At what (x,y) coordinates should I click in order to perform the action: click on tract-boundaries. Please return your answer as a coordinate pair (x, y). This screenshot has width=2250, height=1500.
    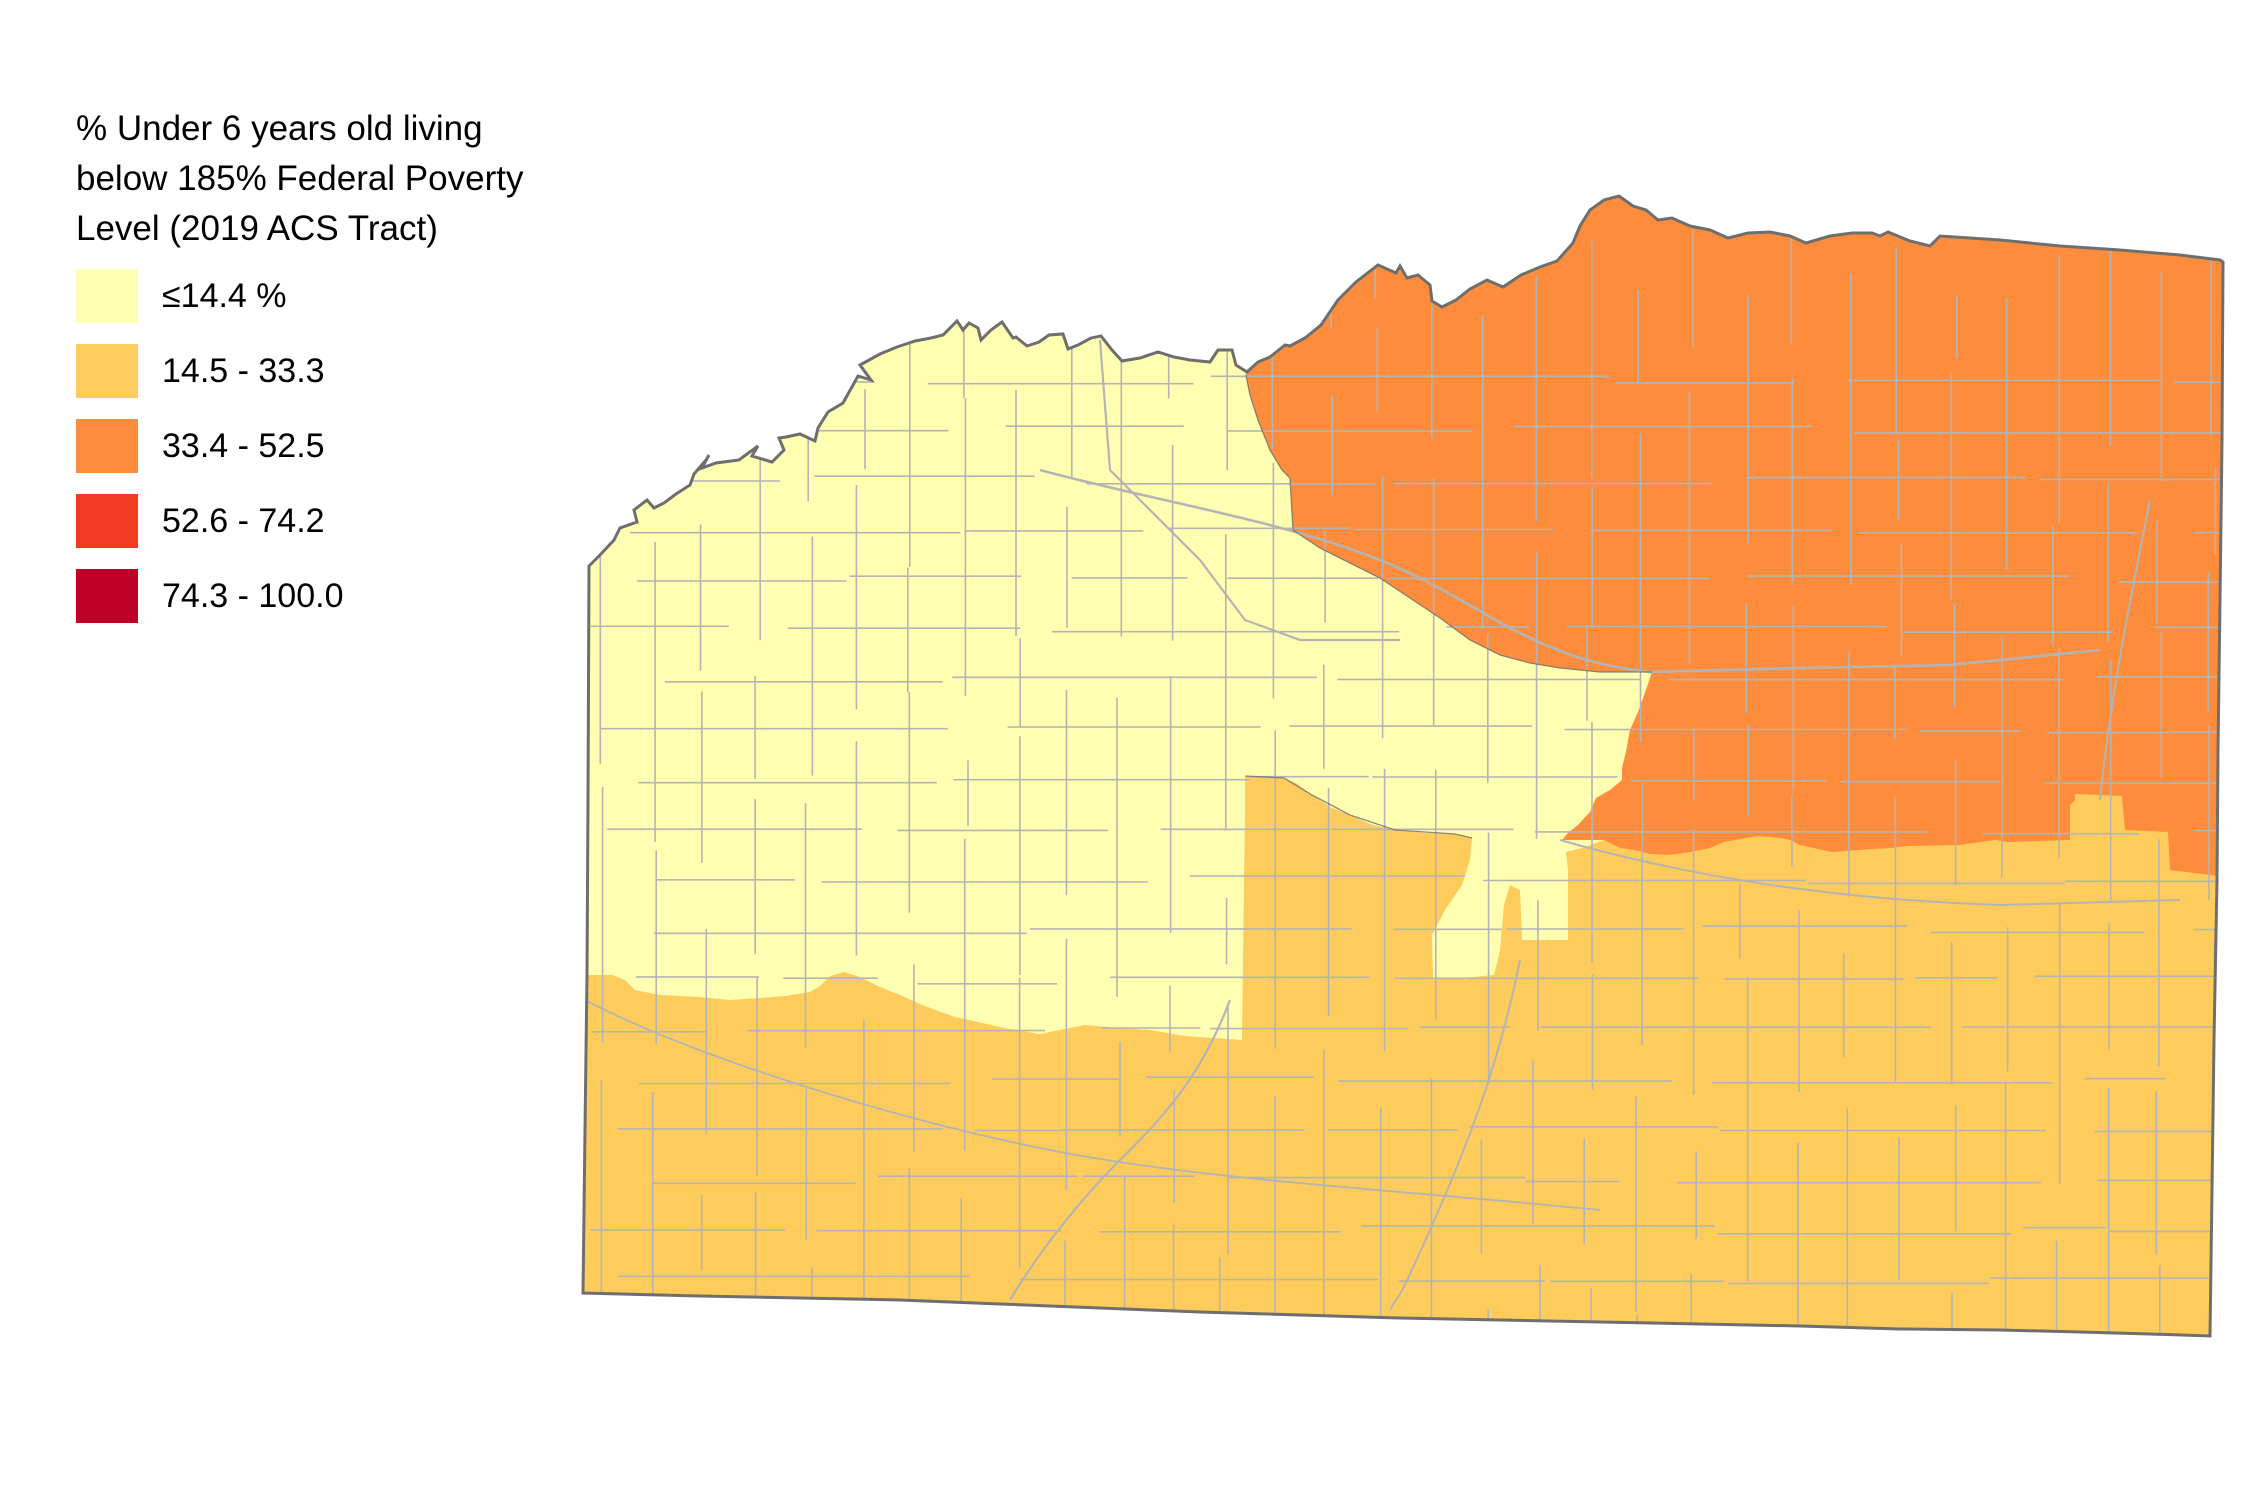
    Looking at the image, I should click on (1448, 606).